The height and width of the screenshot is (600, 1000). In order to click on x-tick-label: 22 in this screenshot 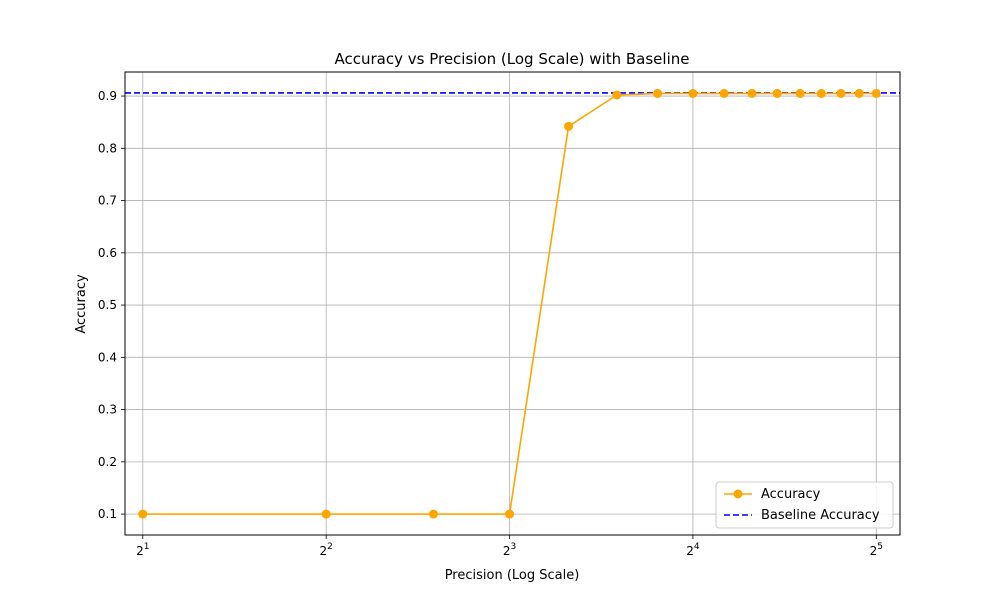, I will do `click(325, 550)`.